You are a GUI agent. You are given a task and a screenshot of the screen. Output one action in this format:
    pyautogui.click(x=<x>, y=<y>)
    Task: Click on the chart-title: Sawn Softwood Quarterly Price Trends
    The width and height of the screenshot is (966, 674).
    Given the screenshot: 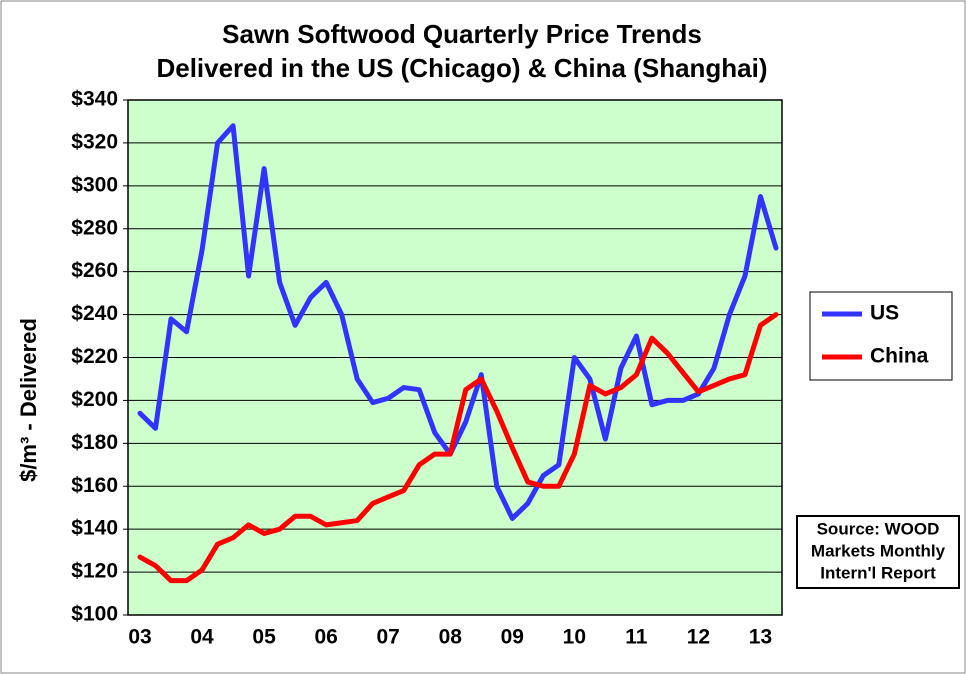 What is the action you would take?
    pyautogui.click(x=462, y=34)
    